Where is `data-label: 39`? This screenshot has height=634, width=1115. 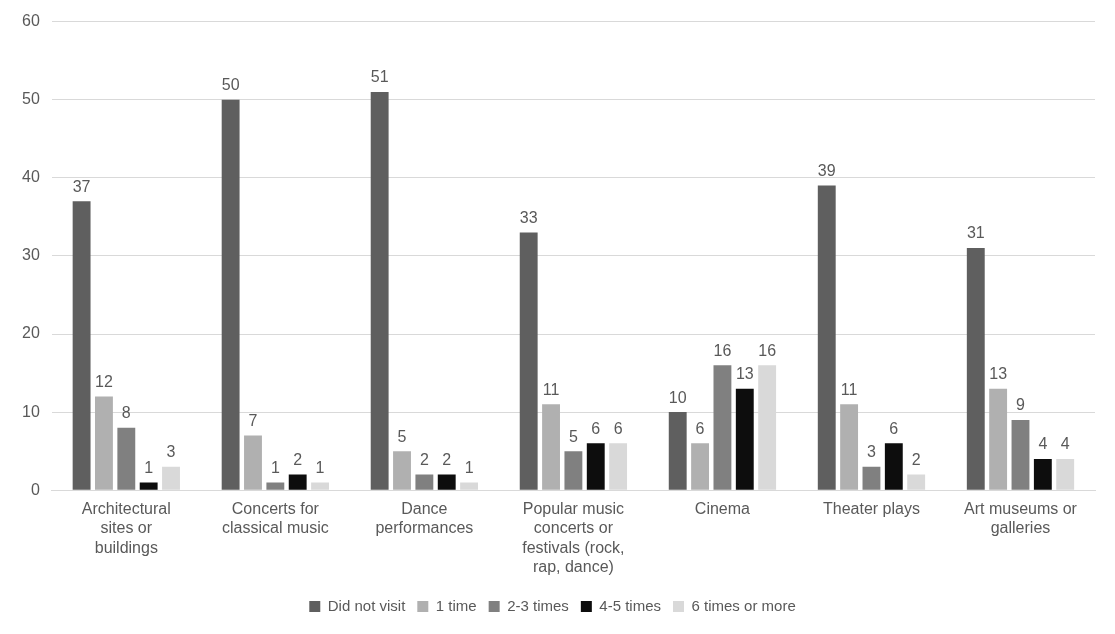 data-label: 39 is located at coordinates (826, 171).